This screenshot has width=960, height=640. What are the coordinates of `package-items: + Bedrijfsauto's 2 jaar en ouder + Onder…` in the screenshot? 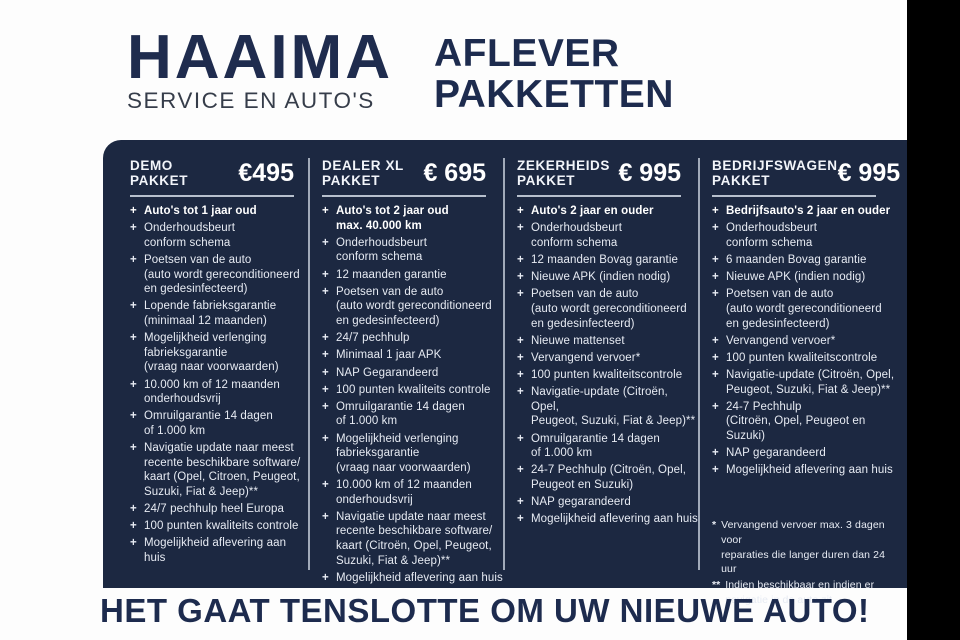 It's located at (804, 341).